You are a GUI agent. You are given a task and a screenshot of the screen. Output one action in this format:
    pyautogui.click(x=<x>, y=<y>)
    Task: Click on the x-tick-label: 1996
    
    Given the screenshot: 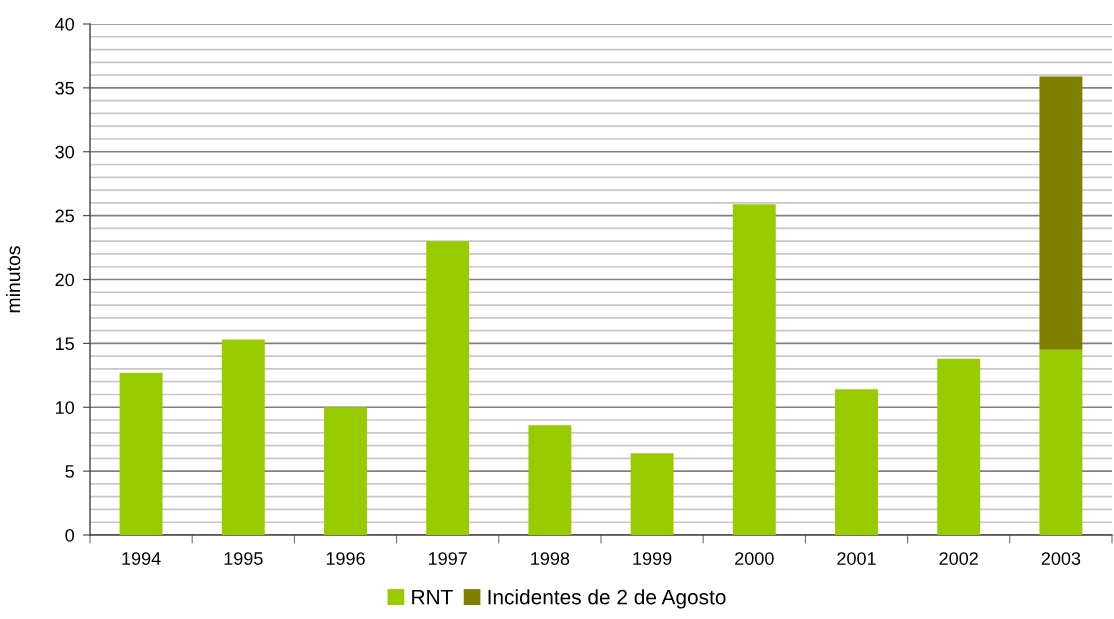 What is the action you would take?
    pyautogui.click(x=345, y=558)
    